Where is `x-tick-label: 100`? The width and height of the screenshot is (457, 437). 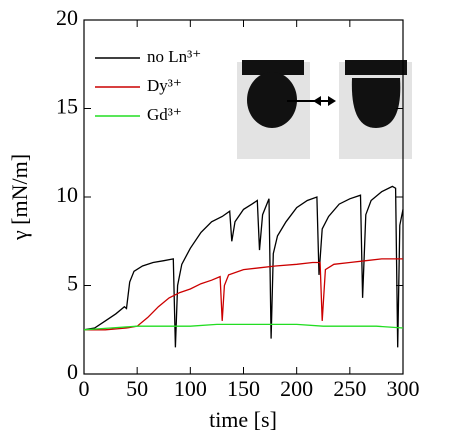 x-tick-label: 100 is located at coordinates (190, 388).